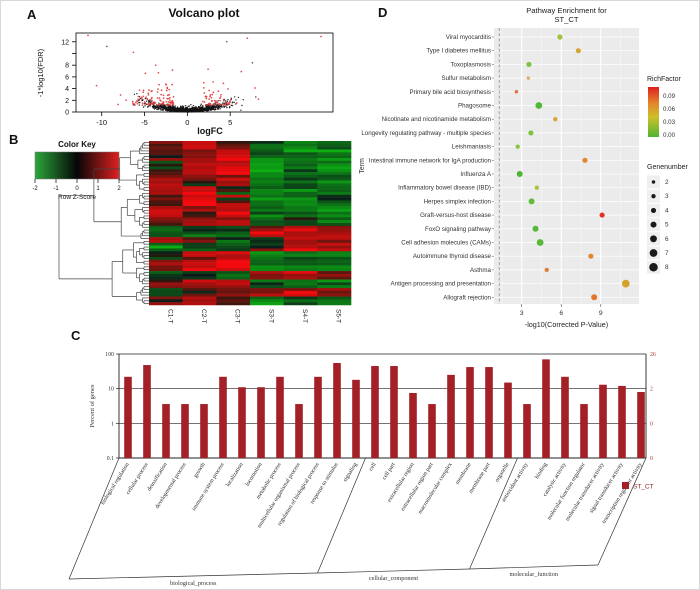  What do you see at coordinates (77, 197) in the screenshot?
I see `svg-text: Row Z-Score` at bounding box center [77, 197].